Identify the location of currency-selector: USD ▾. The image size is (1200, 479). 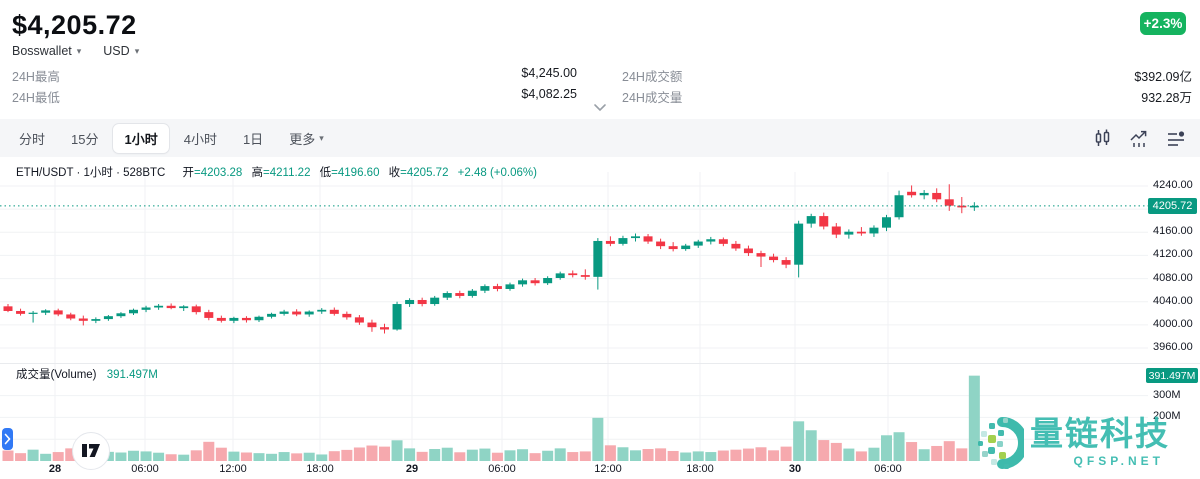
(121, 51).